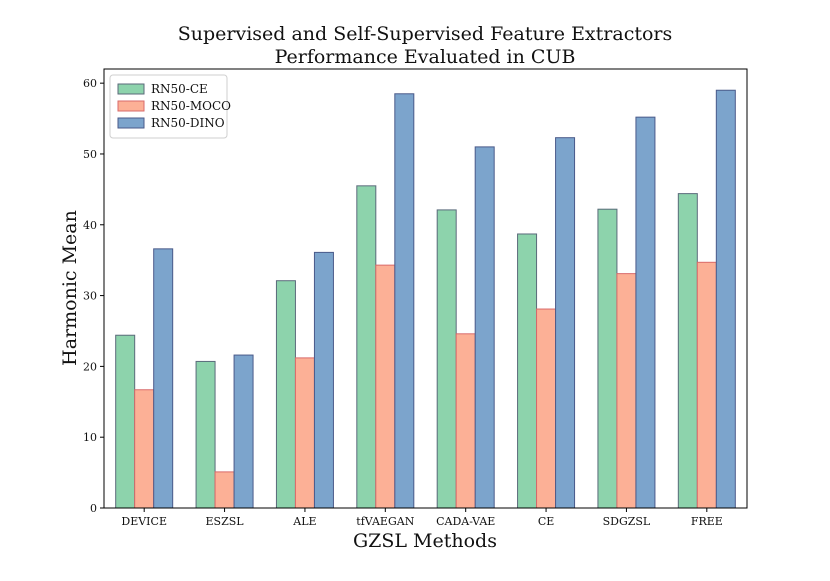 Image resolution: width=830 pixels, height=581 pixels. I want to click on legend-label-rn50-dino: RN50-DINO, so click(188, 123).